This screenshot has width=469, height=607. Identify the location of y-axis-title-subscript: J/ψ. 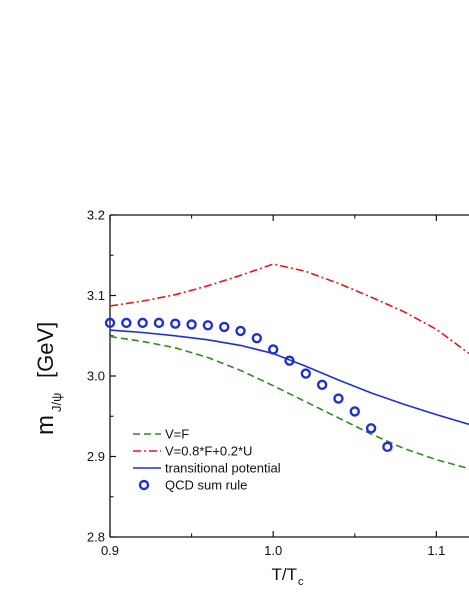
(56, 402).